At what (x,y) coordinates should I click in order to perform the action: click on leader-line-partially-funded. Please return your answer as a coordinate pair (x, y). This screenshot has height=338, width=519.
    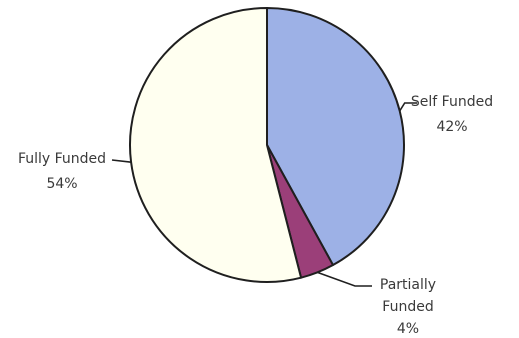
    Looking at the image, I should click on (344, 279).